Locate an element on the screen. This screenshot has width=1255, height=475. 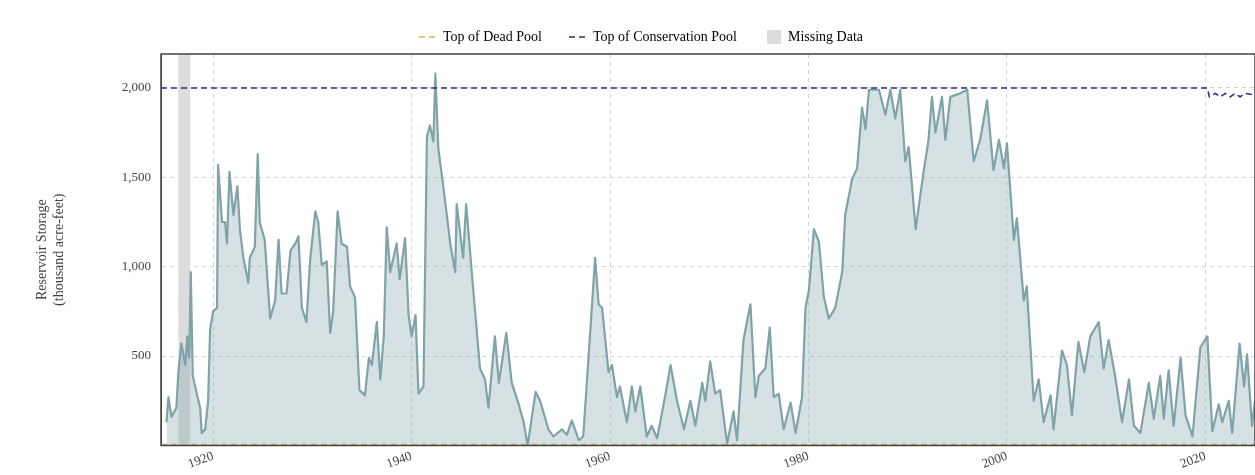
x-tick-label: 1920 is located at coordinates (200, 459).